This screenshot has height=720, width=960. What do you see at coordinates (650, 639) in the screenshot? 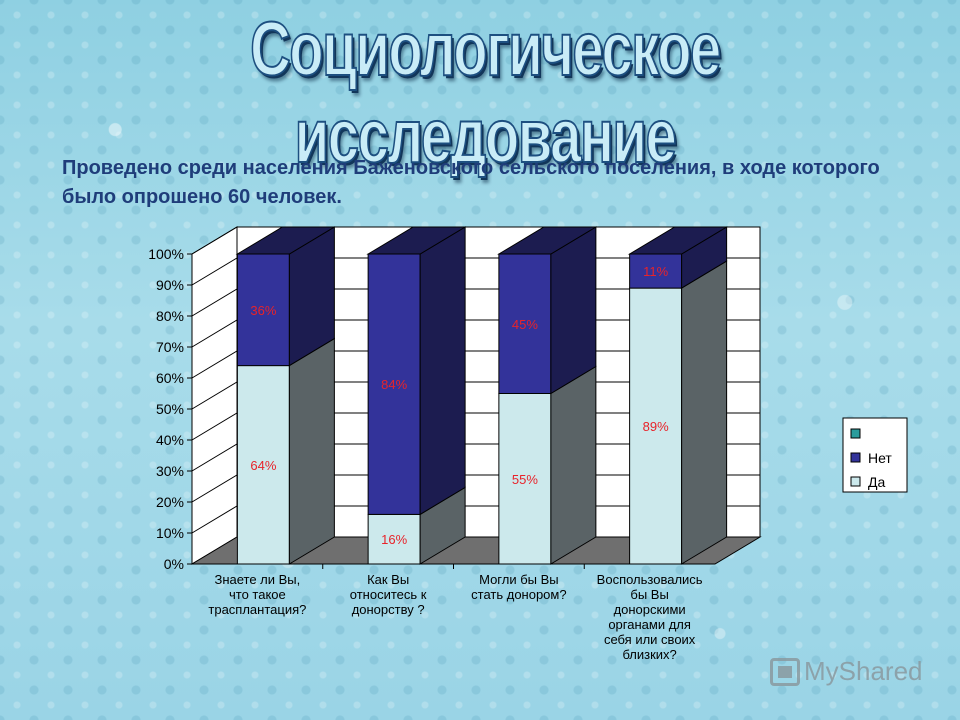
I see `category-label: себя или своих` at bounding box center [650, 639].